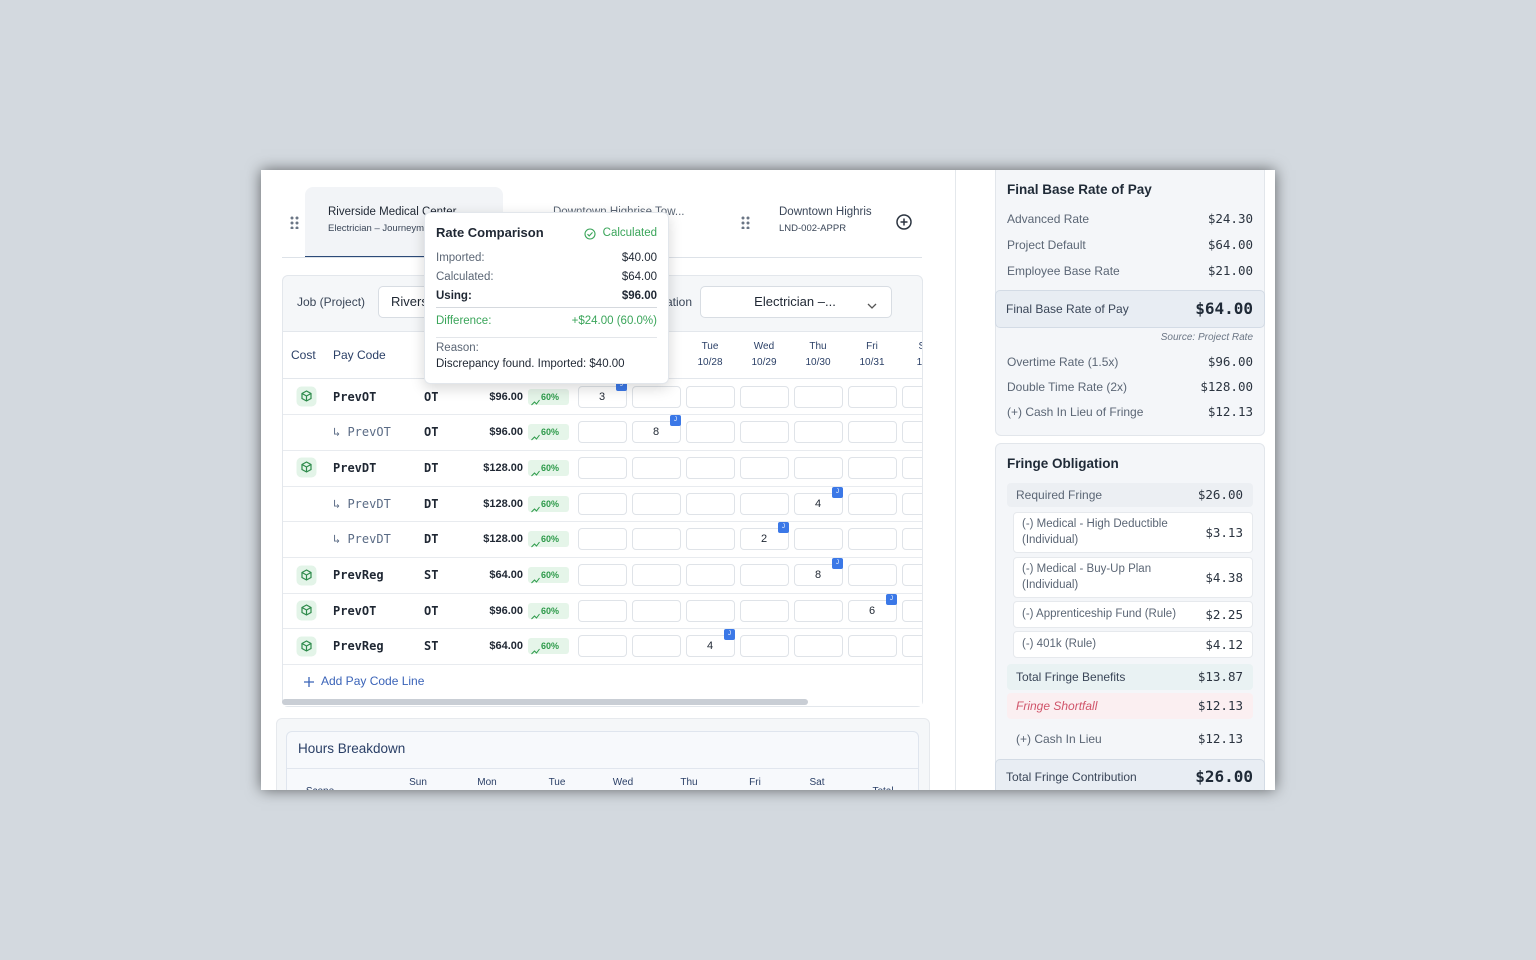 Image resolution: width=1536 pixels, height=960 pixels. What do you see at coordinates (535, 580) in the screenshot?
I see `trend-icon-svg` at bounding box center [535, 580].